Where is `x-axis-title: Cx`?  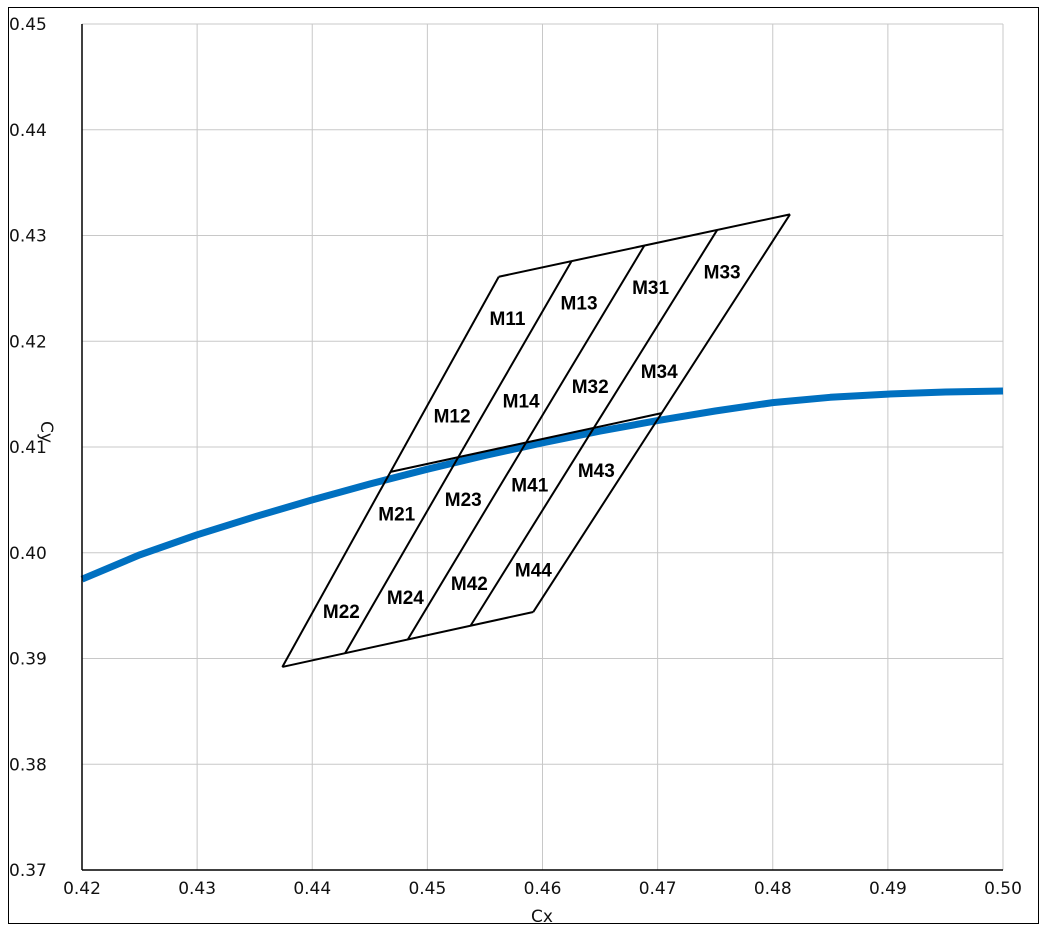 x-axis-title: Cx is located at coordinates (542, 917).